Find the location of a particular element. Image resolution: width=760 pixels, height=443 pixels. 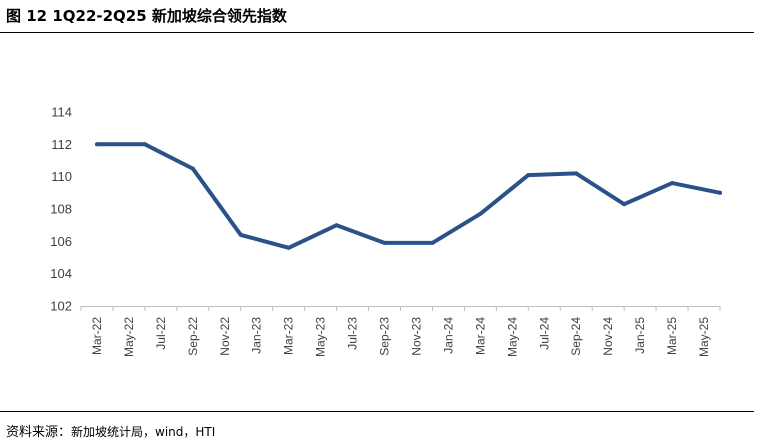

x-tick-label: Jan-23 is located at coordinates (257, 335).